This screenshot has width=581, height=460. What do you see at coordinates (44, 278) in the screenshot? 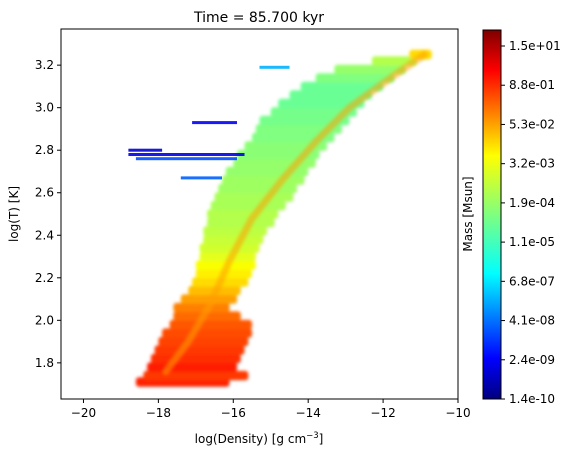
I see `y-tick-label: 2.2` at bounding box center [44, 278].